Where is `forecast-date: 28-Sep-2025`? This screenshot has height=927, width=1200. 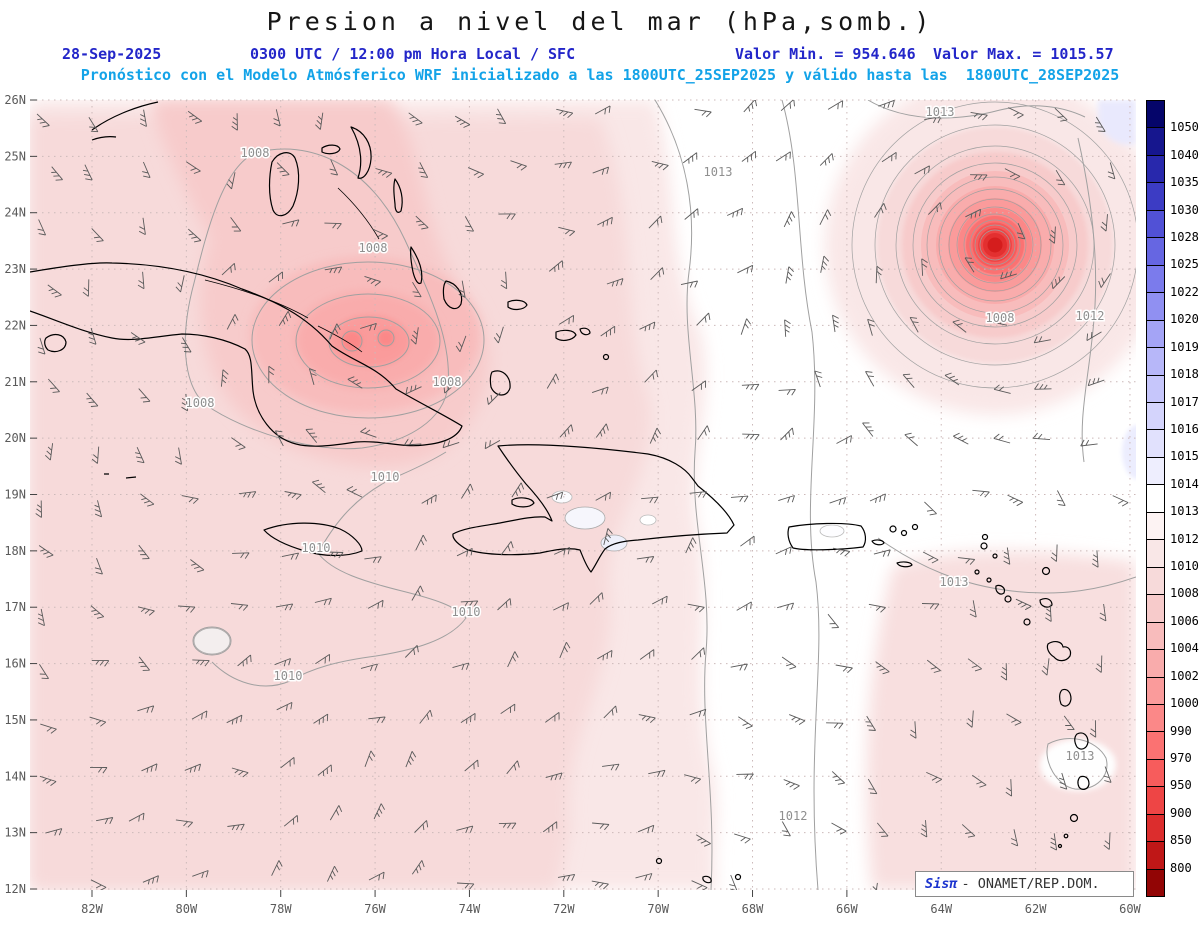
forecast-date: 28-Sep-2025 is located at coordinates (112, 54).